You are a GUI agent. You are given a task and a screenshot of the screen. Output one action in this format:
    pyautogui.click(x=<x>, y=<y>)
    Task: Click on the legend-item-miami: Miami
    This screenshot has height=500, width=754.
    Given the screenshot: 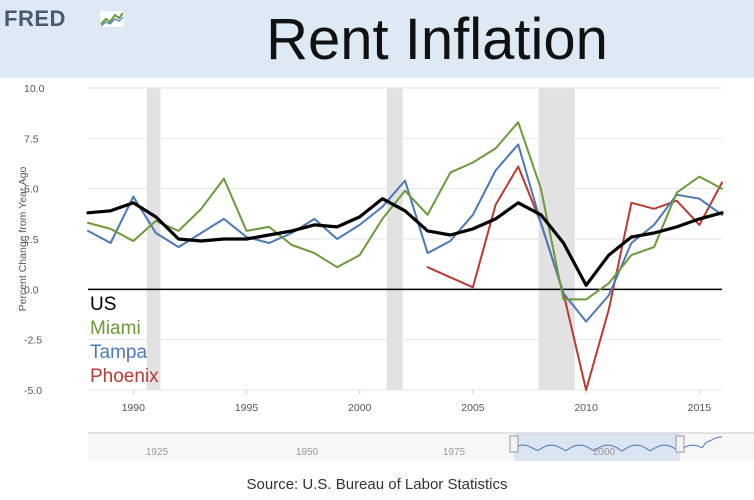 What is the action you would take?
    pyautogui.click(x=115, y=328)
    